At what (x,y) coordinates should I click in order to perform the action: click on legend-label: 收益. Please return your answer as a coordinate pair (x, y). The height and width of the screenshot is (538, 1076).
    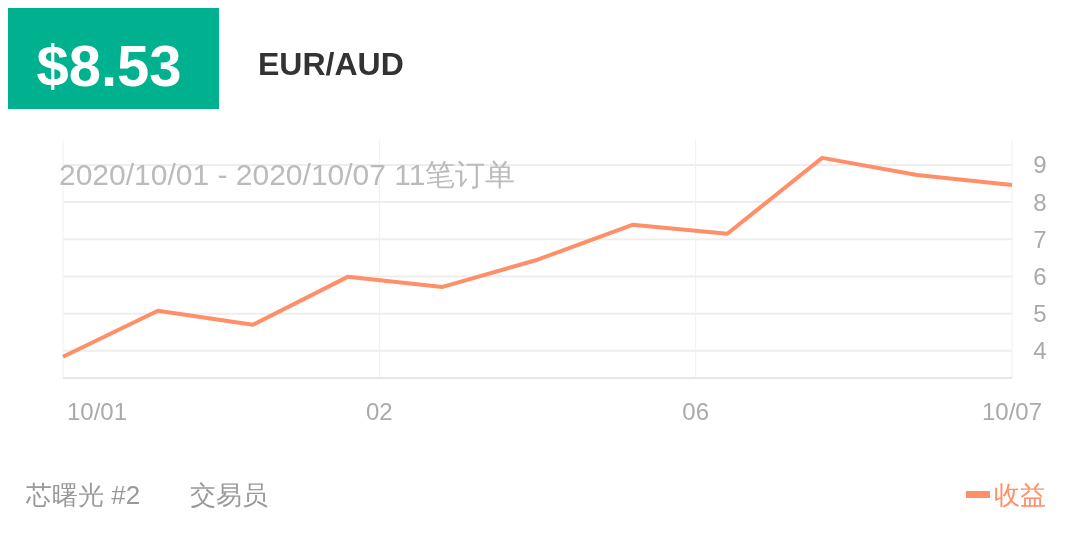
    Looking at the image, I should click on (1020, 495).